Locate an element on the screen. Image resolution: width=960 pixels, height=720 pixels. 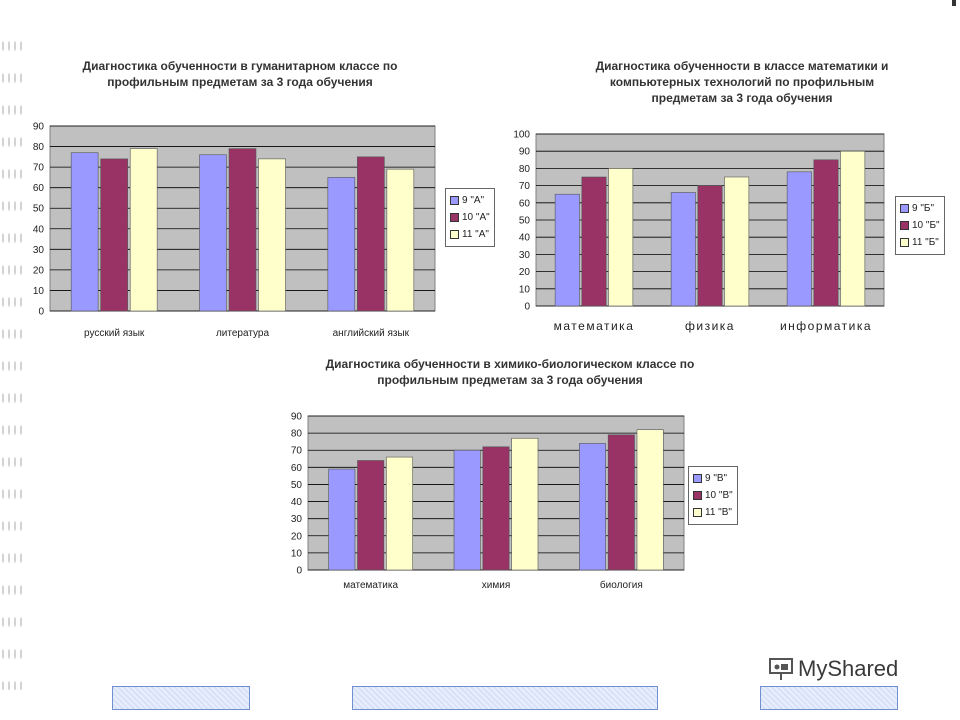
legend-label: 10 "А" is located at coordinates (476, 217).